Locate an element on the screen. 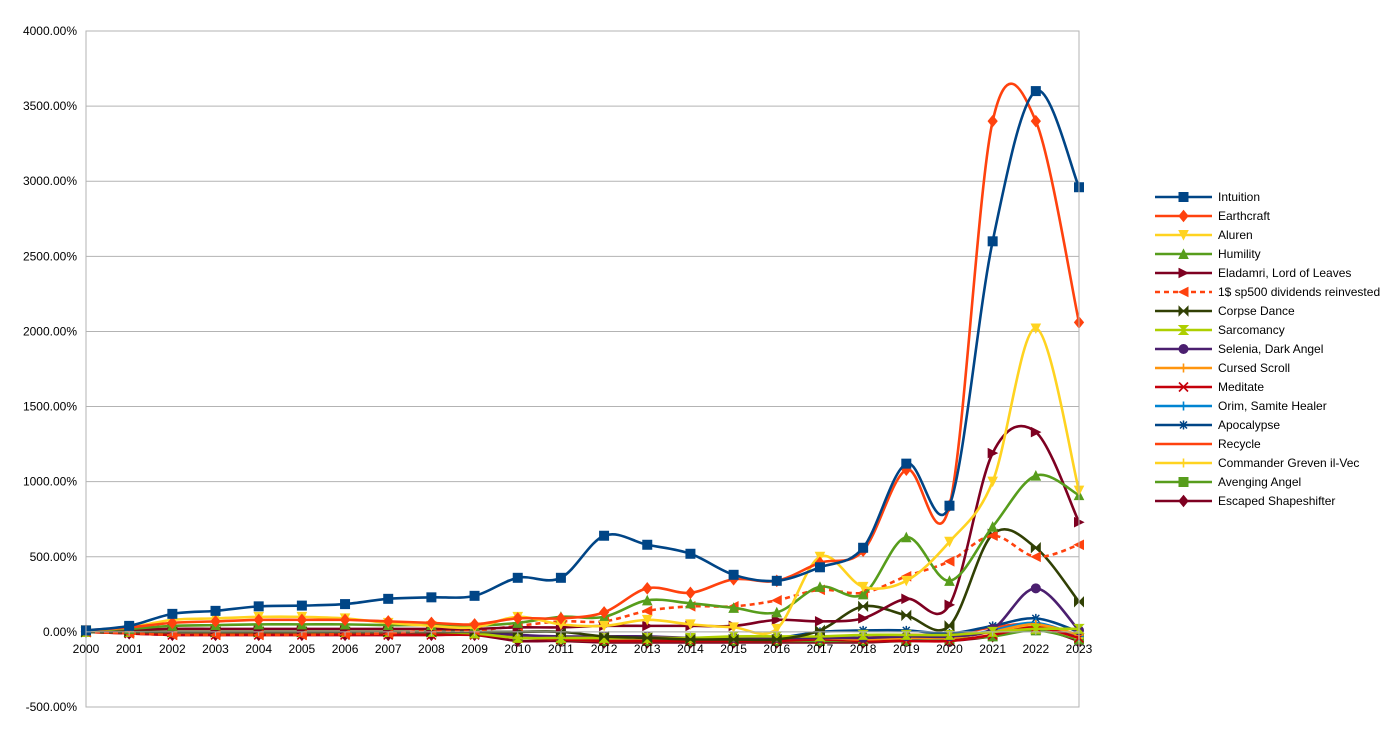  x-tick-label: 2009 is located at coordinates (474, 649).